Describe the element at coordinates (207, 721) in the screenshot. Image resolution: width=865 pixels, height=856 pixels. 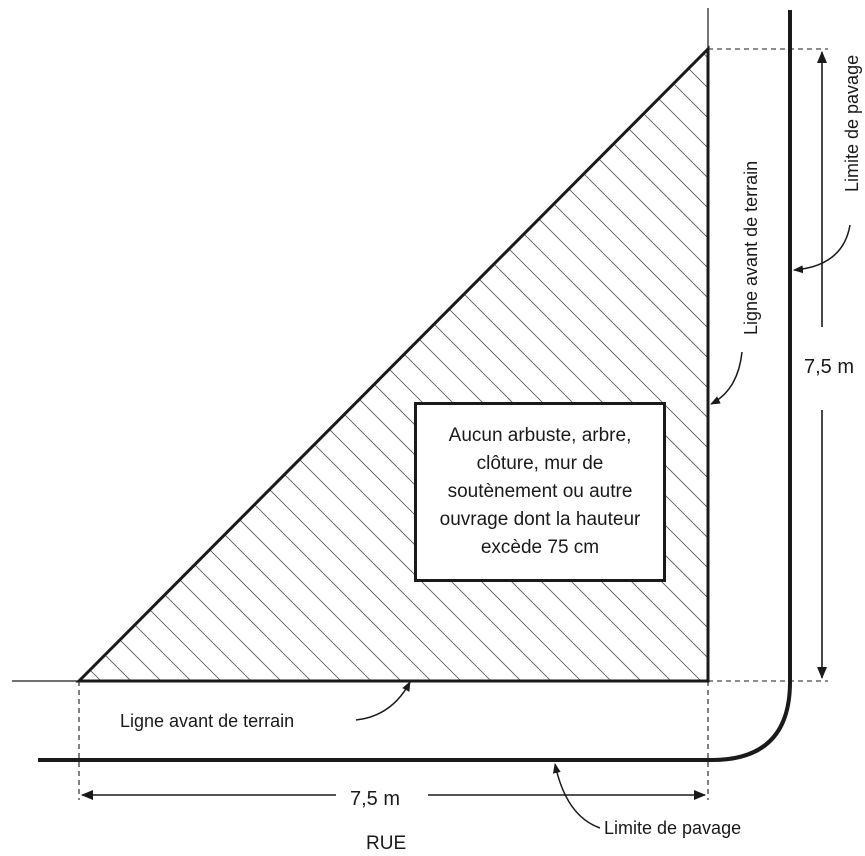
I see `front-line-left-label: Ligne avant de terrain` at that location.